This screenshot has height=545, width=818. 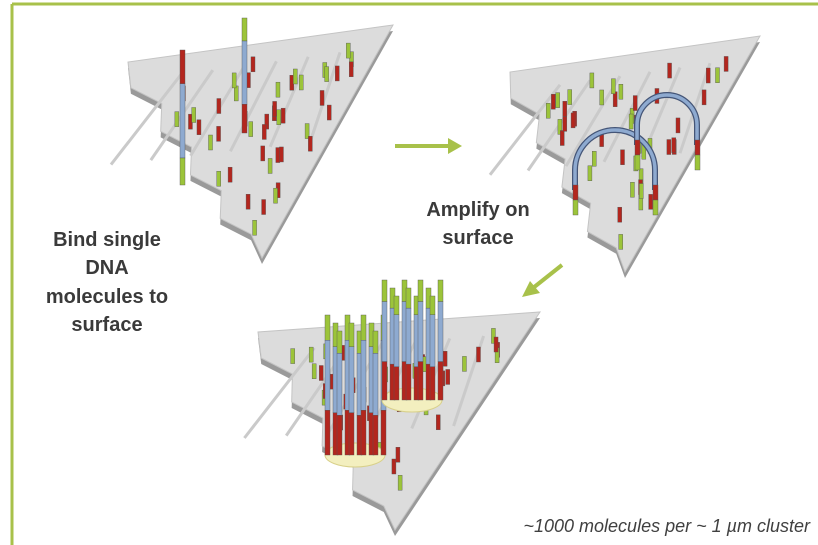 I want to click on step-label: molecules to, so click(x=107, y=297).